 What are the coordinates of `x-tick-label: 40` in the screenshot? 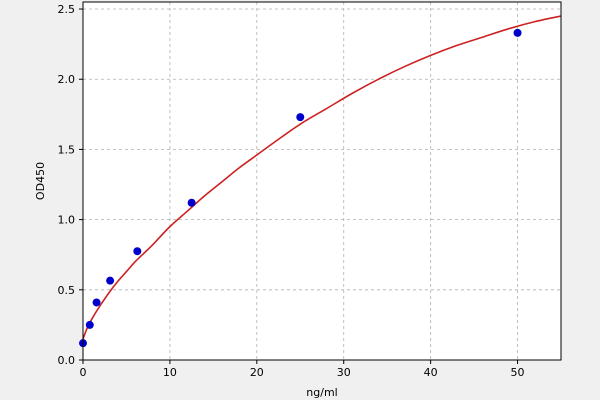 It's located at (431, 372).